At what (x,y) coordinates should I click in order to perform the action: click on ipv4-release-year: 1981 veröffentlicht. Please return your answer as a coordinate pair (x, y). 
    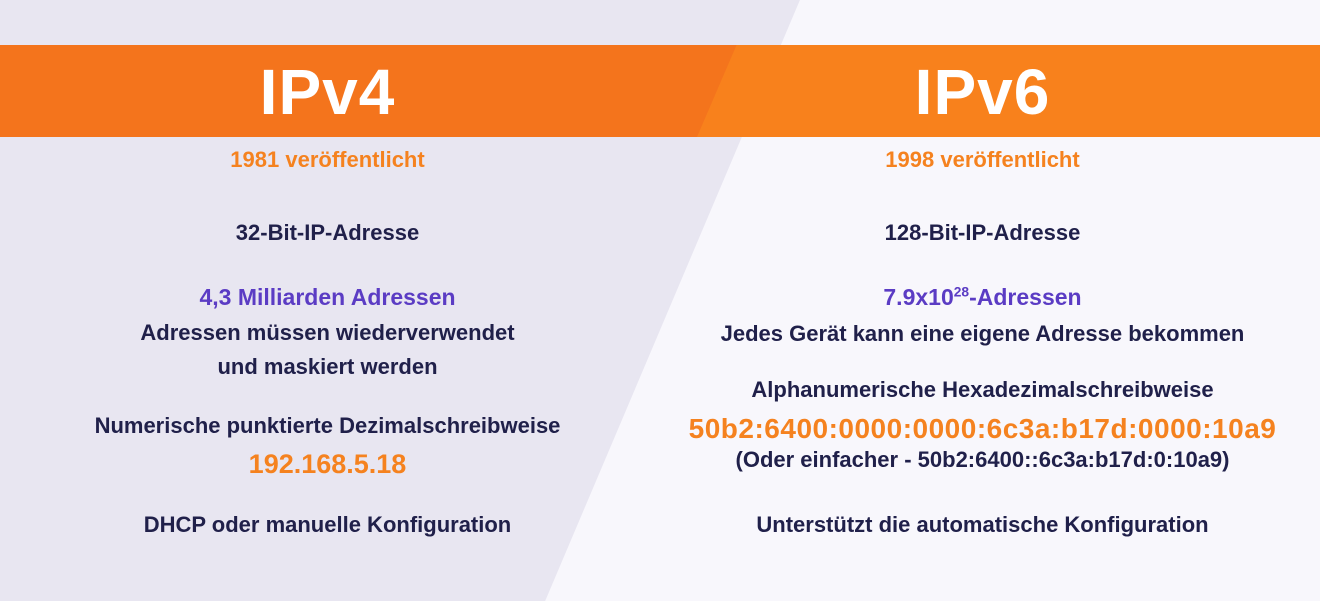
    Looking at the image, I should click on (327, 159).